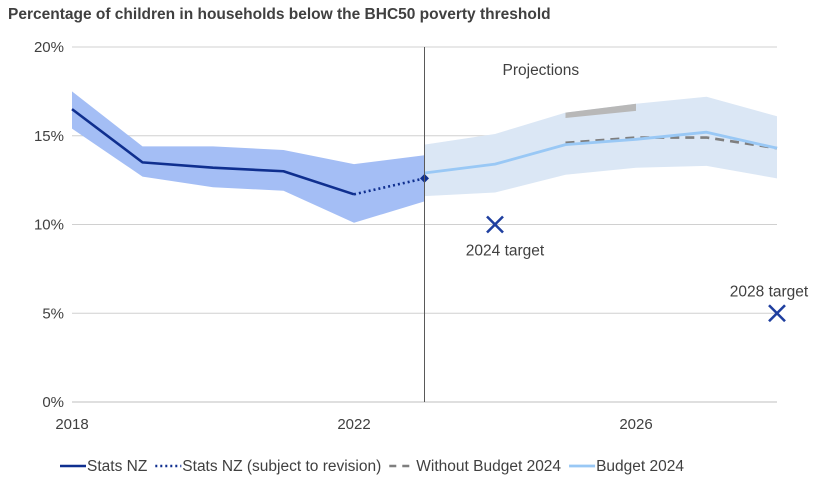  What do you see at coordinates (600, 110) in the screenshot?
I see `without-budget-band` at bounding box center [600, 110].